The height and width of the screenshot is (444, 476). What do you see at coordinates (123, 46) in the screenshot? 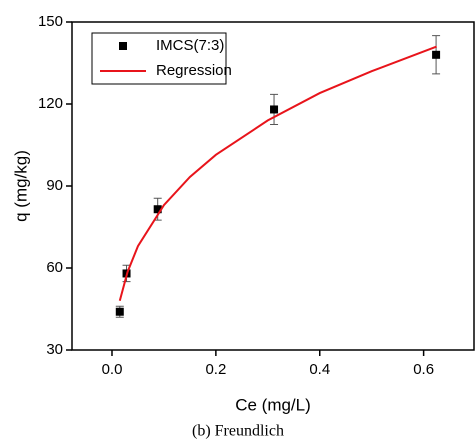
I see `legend-marker` at bounding box center [123, 46].